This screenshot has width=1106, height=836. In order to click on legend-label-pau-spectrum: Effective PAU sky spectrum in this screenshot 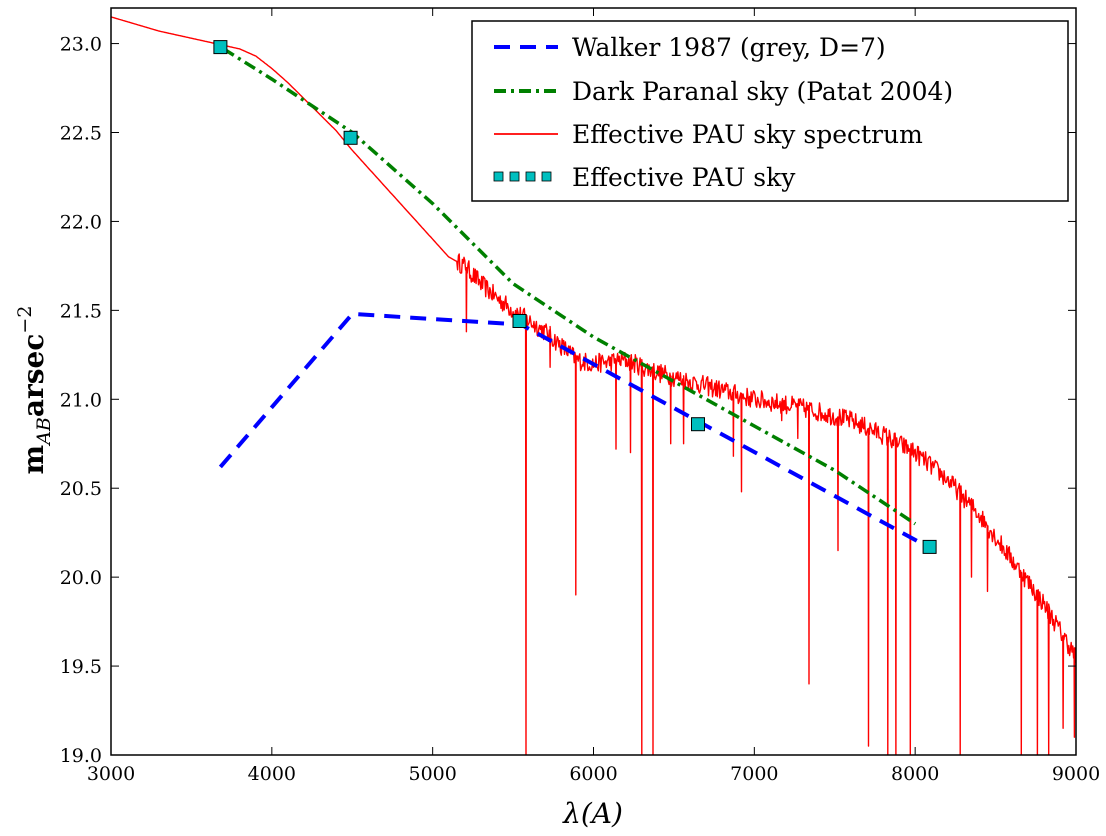, I will do `click(747, 134)`.